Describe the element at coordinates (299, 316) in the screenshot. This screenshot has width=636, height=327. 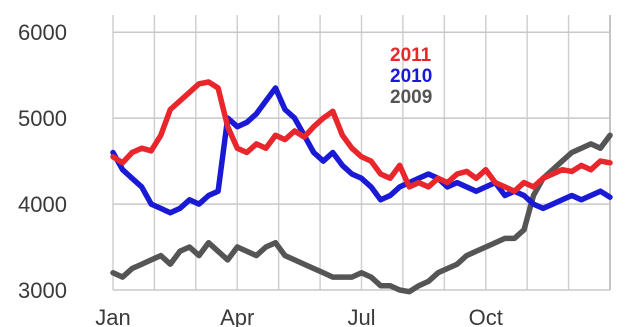
I see `x-tick-labels: Jan Apr Jul Oct` at that location.